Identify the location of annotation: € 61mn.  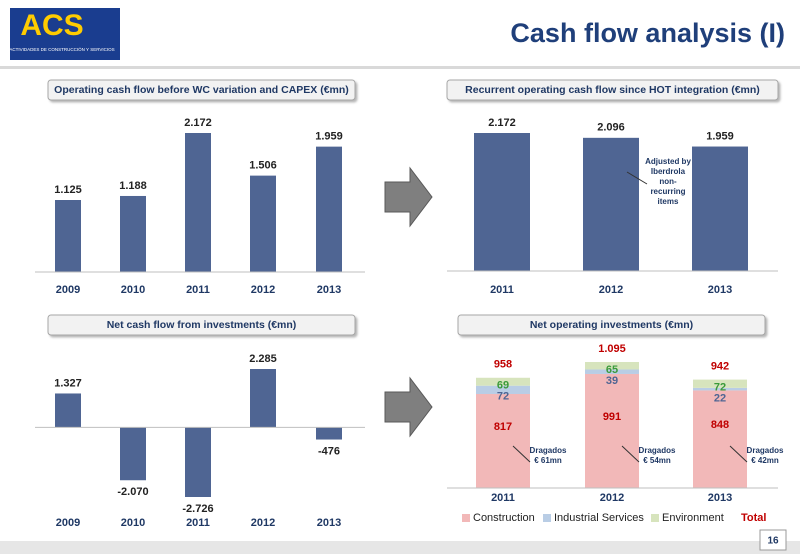
(548, 460).